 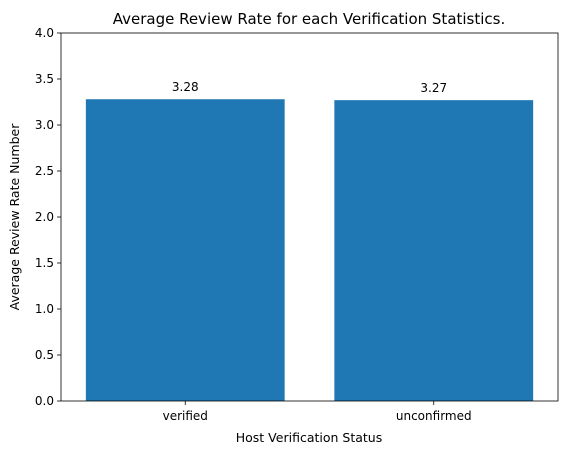 What do you see at coordinates (44, 79) in the screenshot?
I see `y-tick-label-7: 3.5` at bounding box center [44, 79].